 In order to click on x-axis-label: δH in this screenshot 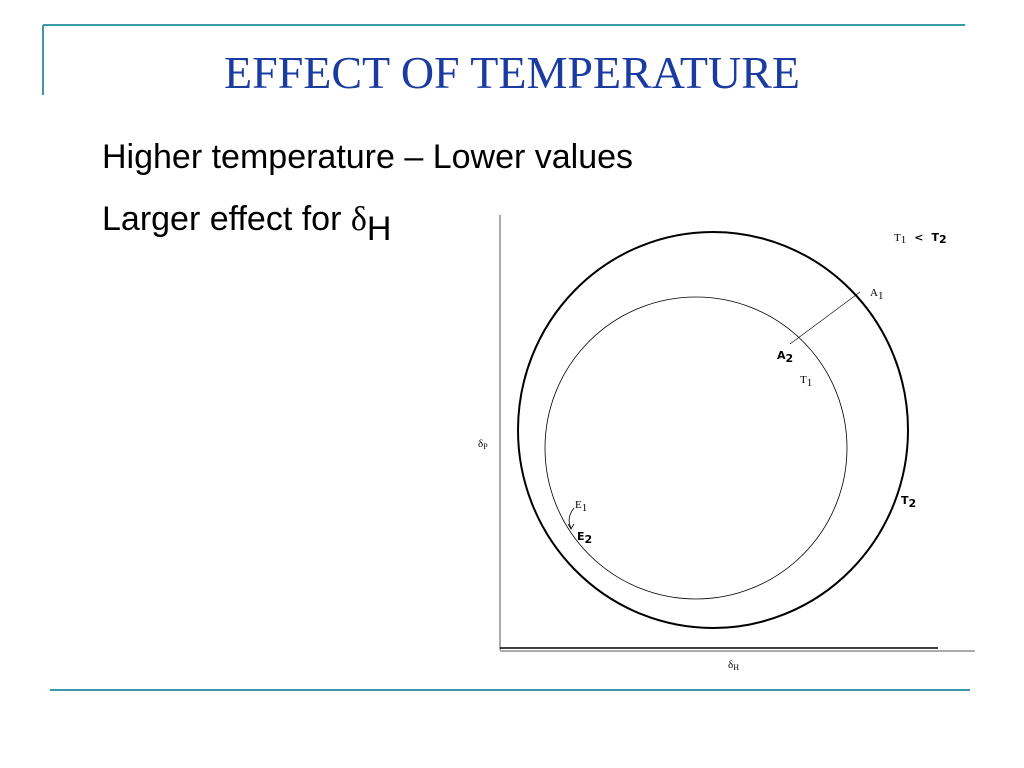, I will do `click(733, 665)`.